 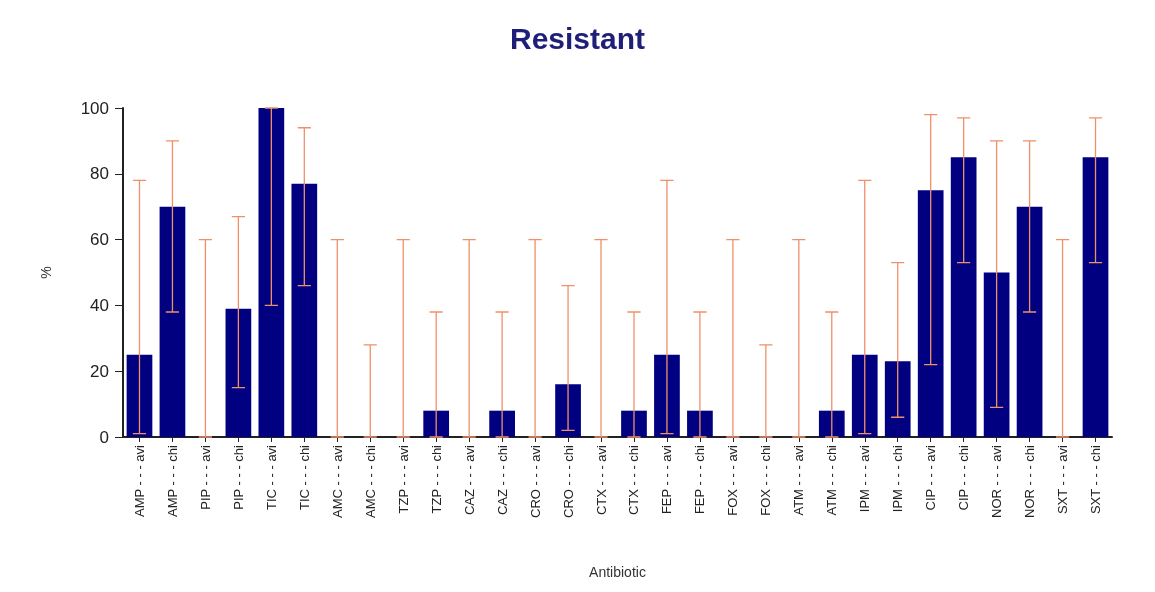 What do you see at coordinates (104, 437) in the screenshot?
I see `y-tick-label: 0` at bounding box center [104, 437].